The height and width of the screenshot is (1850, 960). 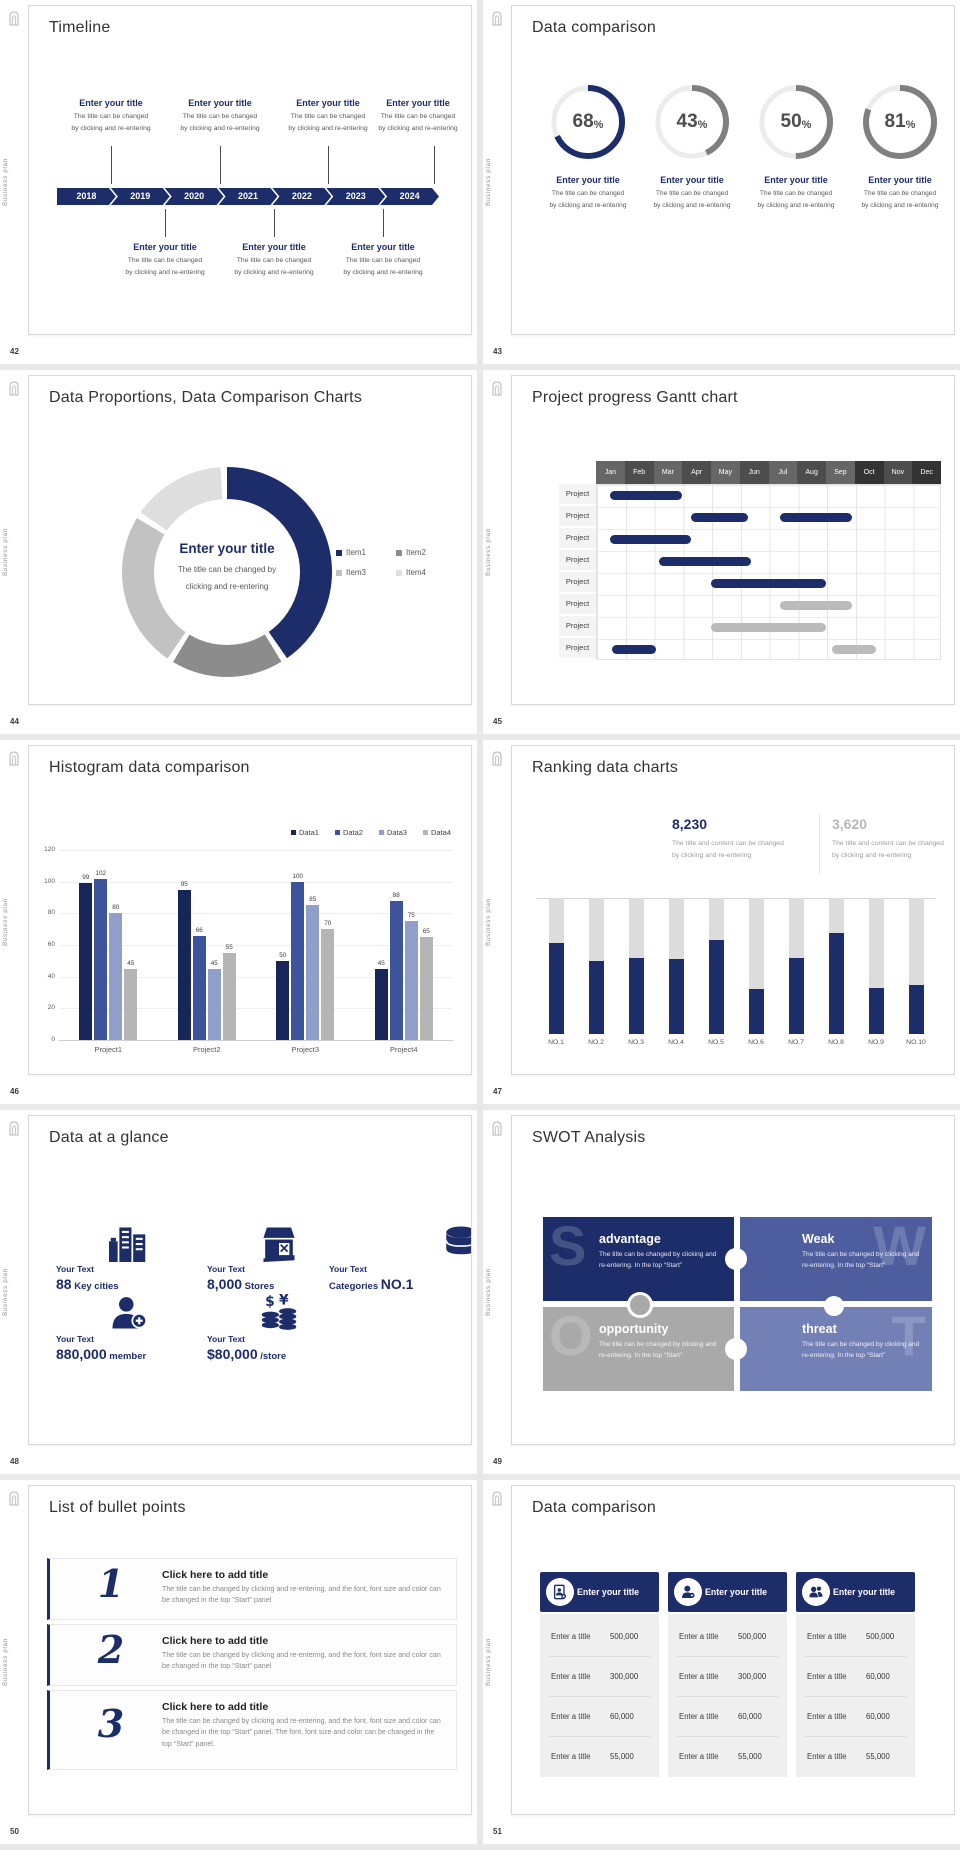 I want to click on gantt-month-header: Apr, so click(x=696, y=472).